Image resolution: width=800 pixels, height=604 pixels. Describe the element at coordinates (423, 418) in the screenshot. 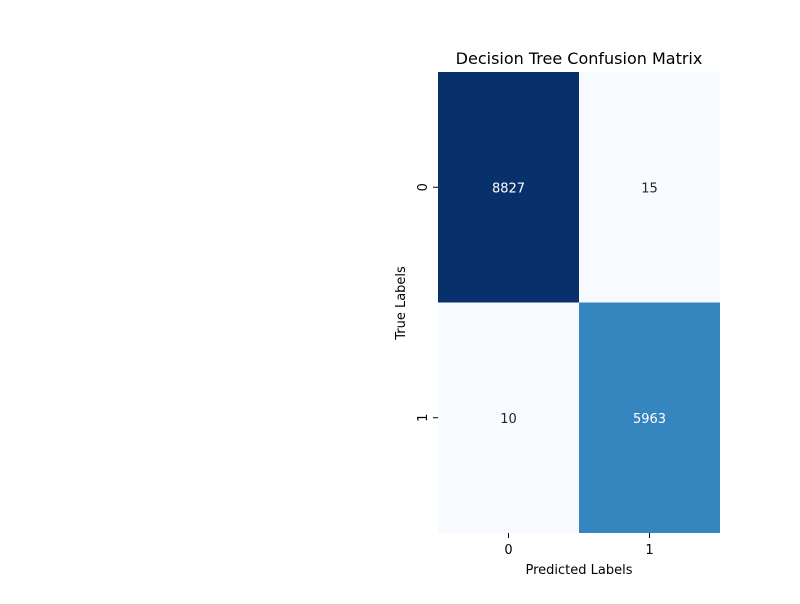

I see `y-tick-label-1: 1` at that location.